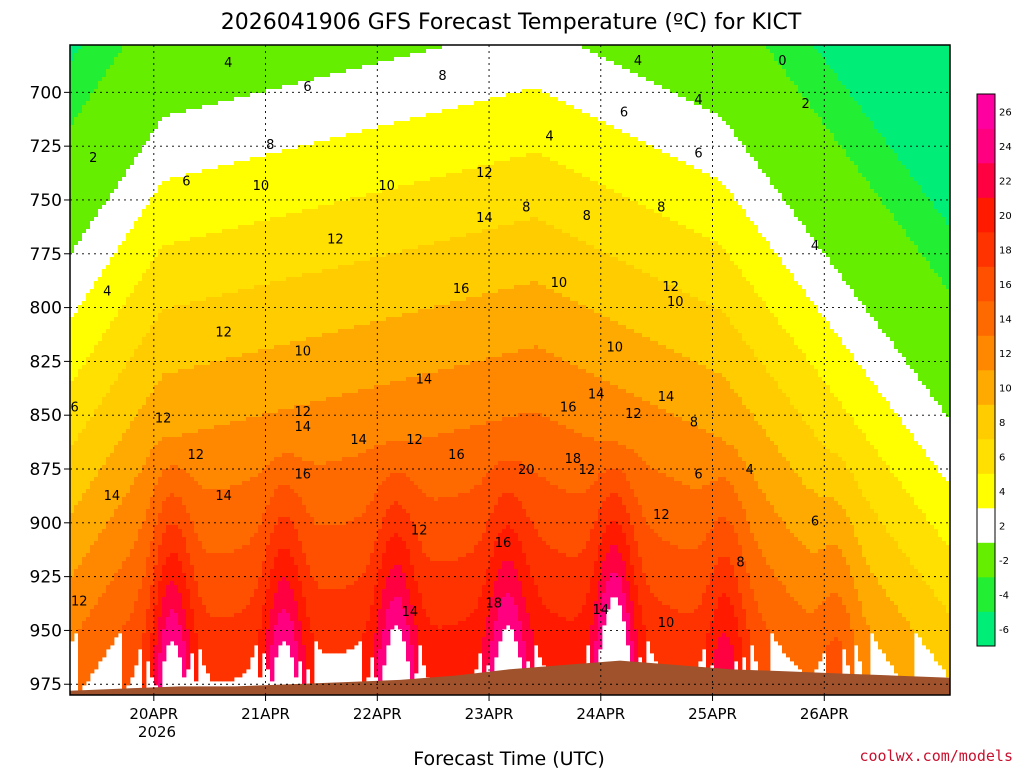 This screenshot has height=768, width=1024. I want to click on isotherm-label: 6, so click(307, 87).